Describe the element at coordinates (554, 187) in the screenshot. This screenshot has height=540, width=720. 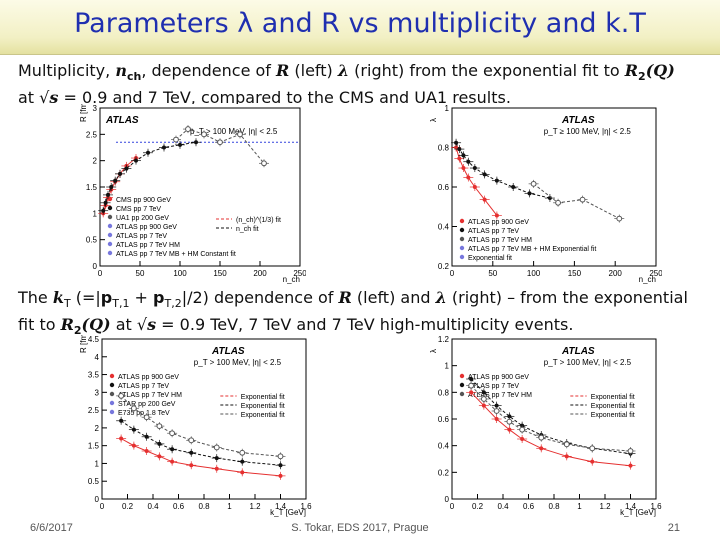
I see `plot-frame` at that location.